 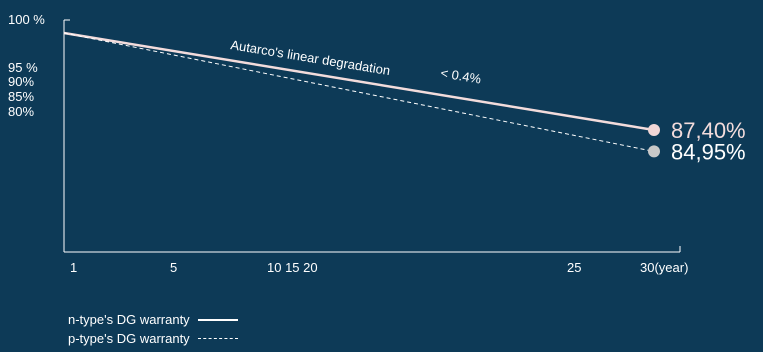 What do you see at coordinates (21, 81) in the screenshot?
I see `y-tick-label: 90%` at bounding box center [21, 81].